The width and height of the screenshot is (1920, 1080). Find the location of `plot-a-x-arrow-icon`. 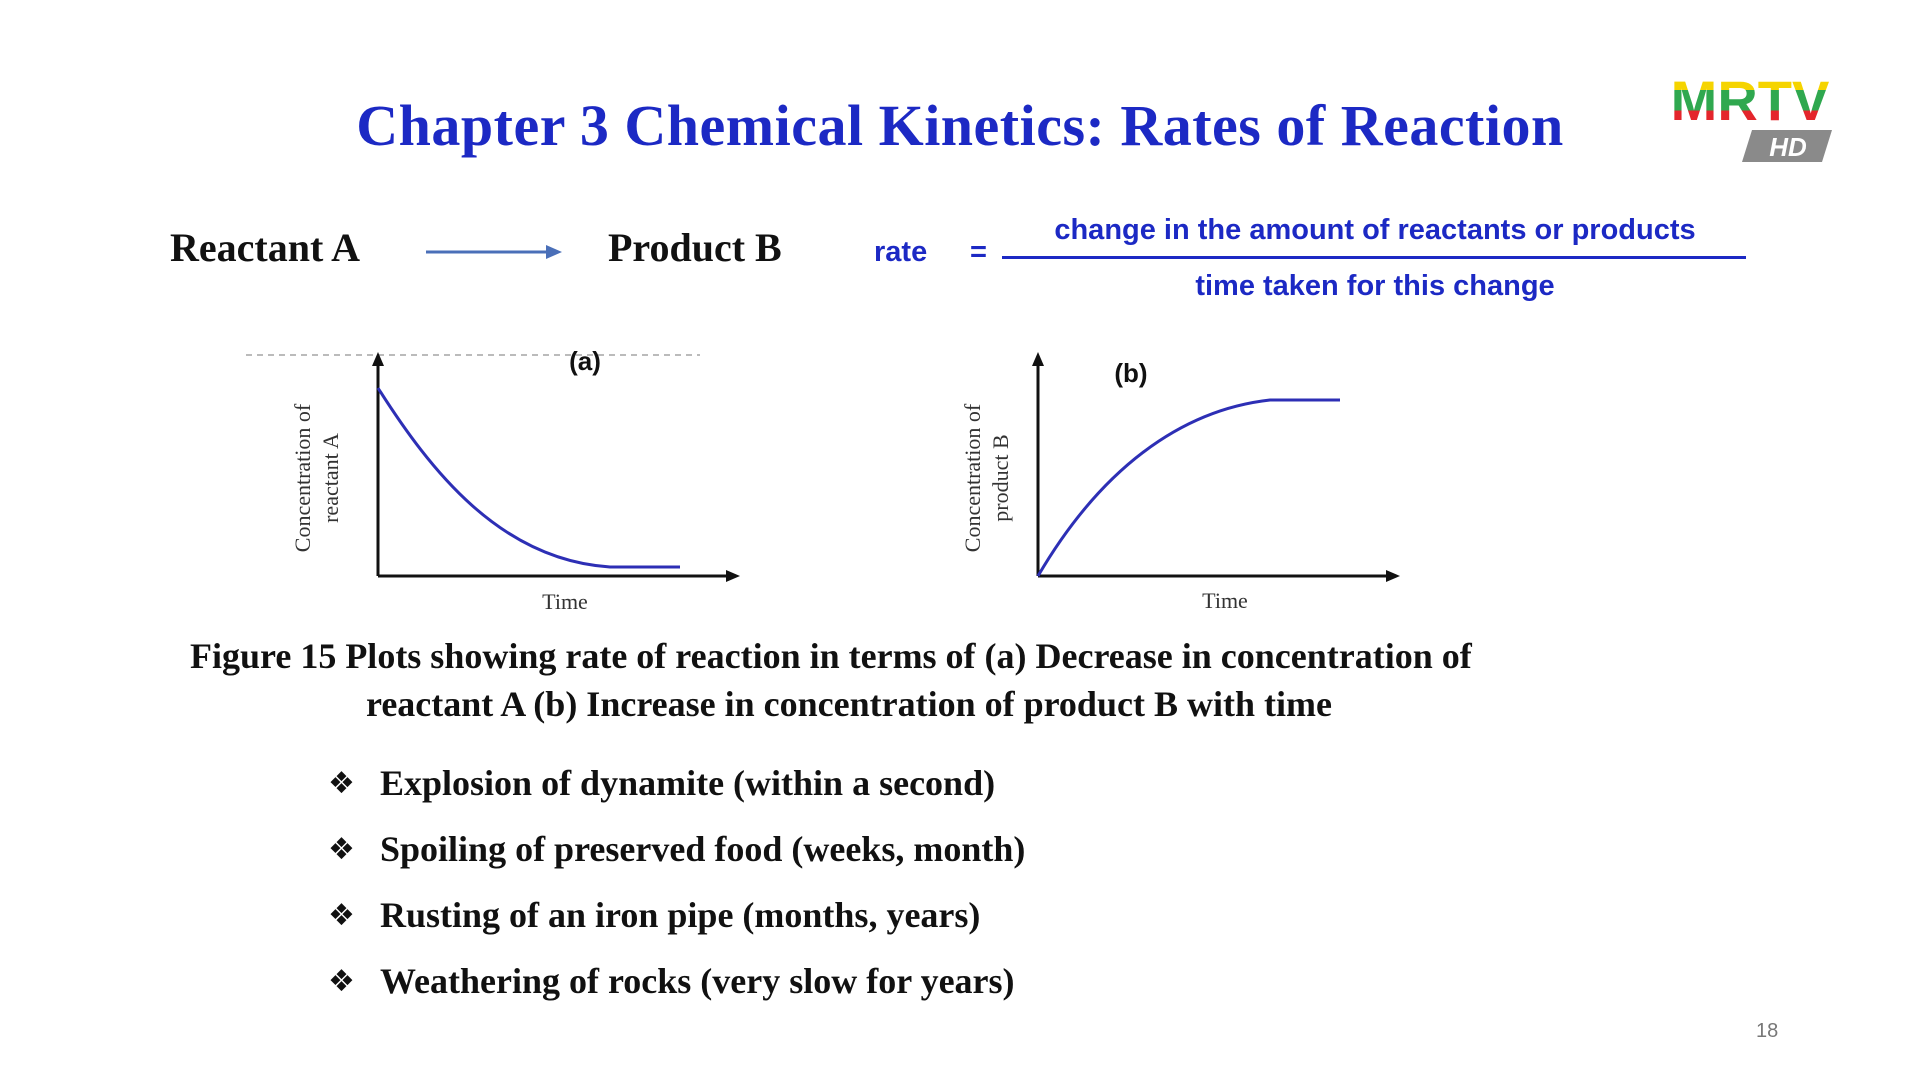

plot-a-x-arrow-icon is located at coordinates (733, 576).